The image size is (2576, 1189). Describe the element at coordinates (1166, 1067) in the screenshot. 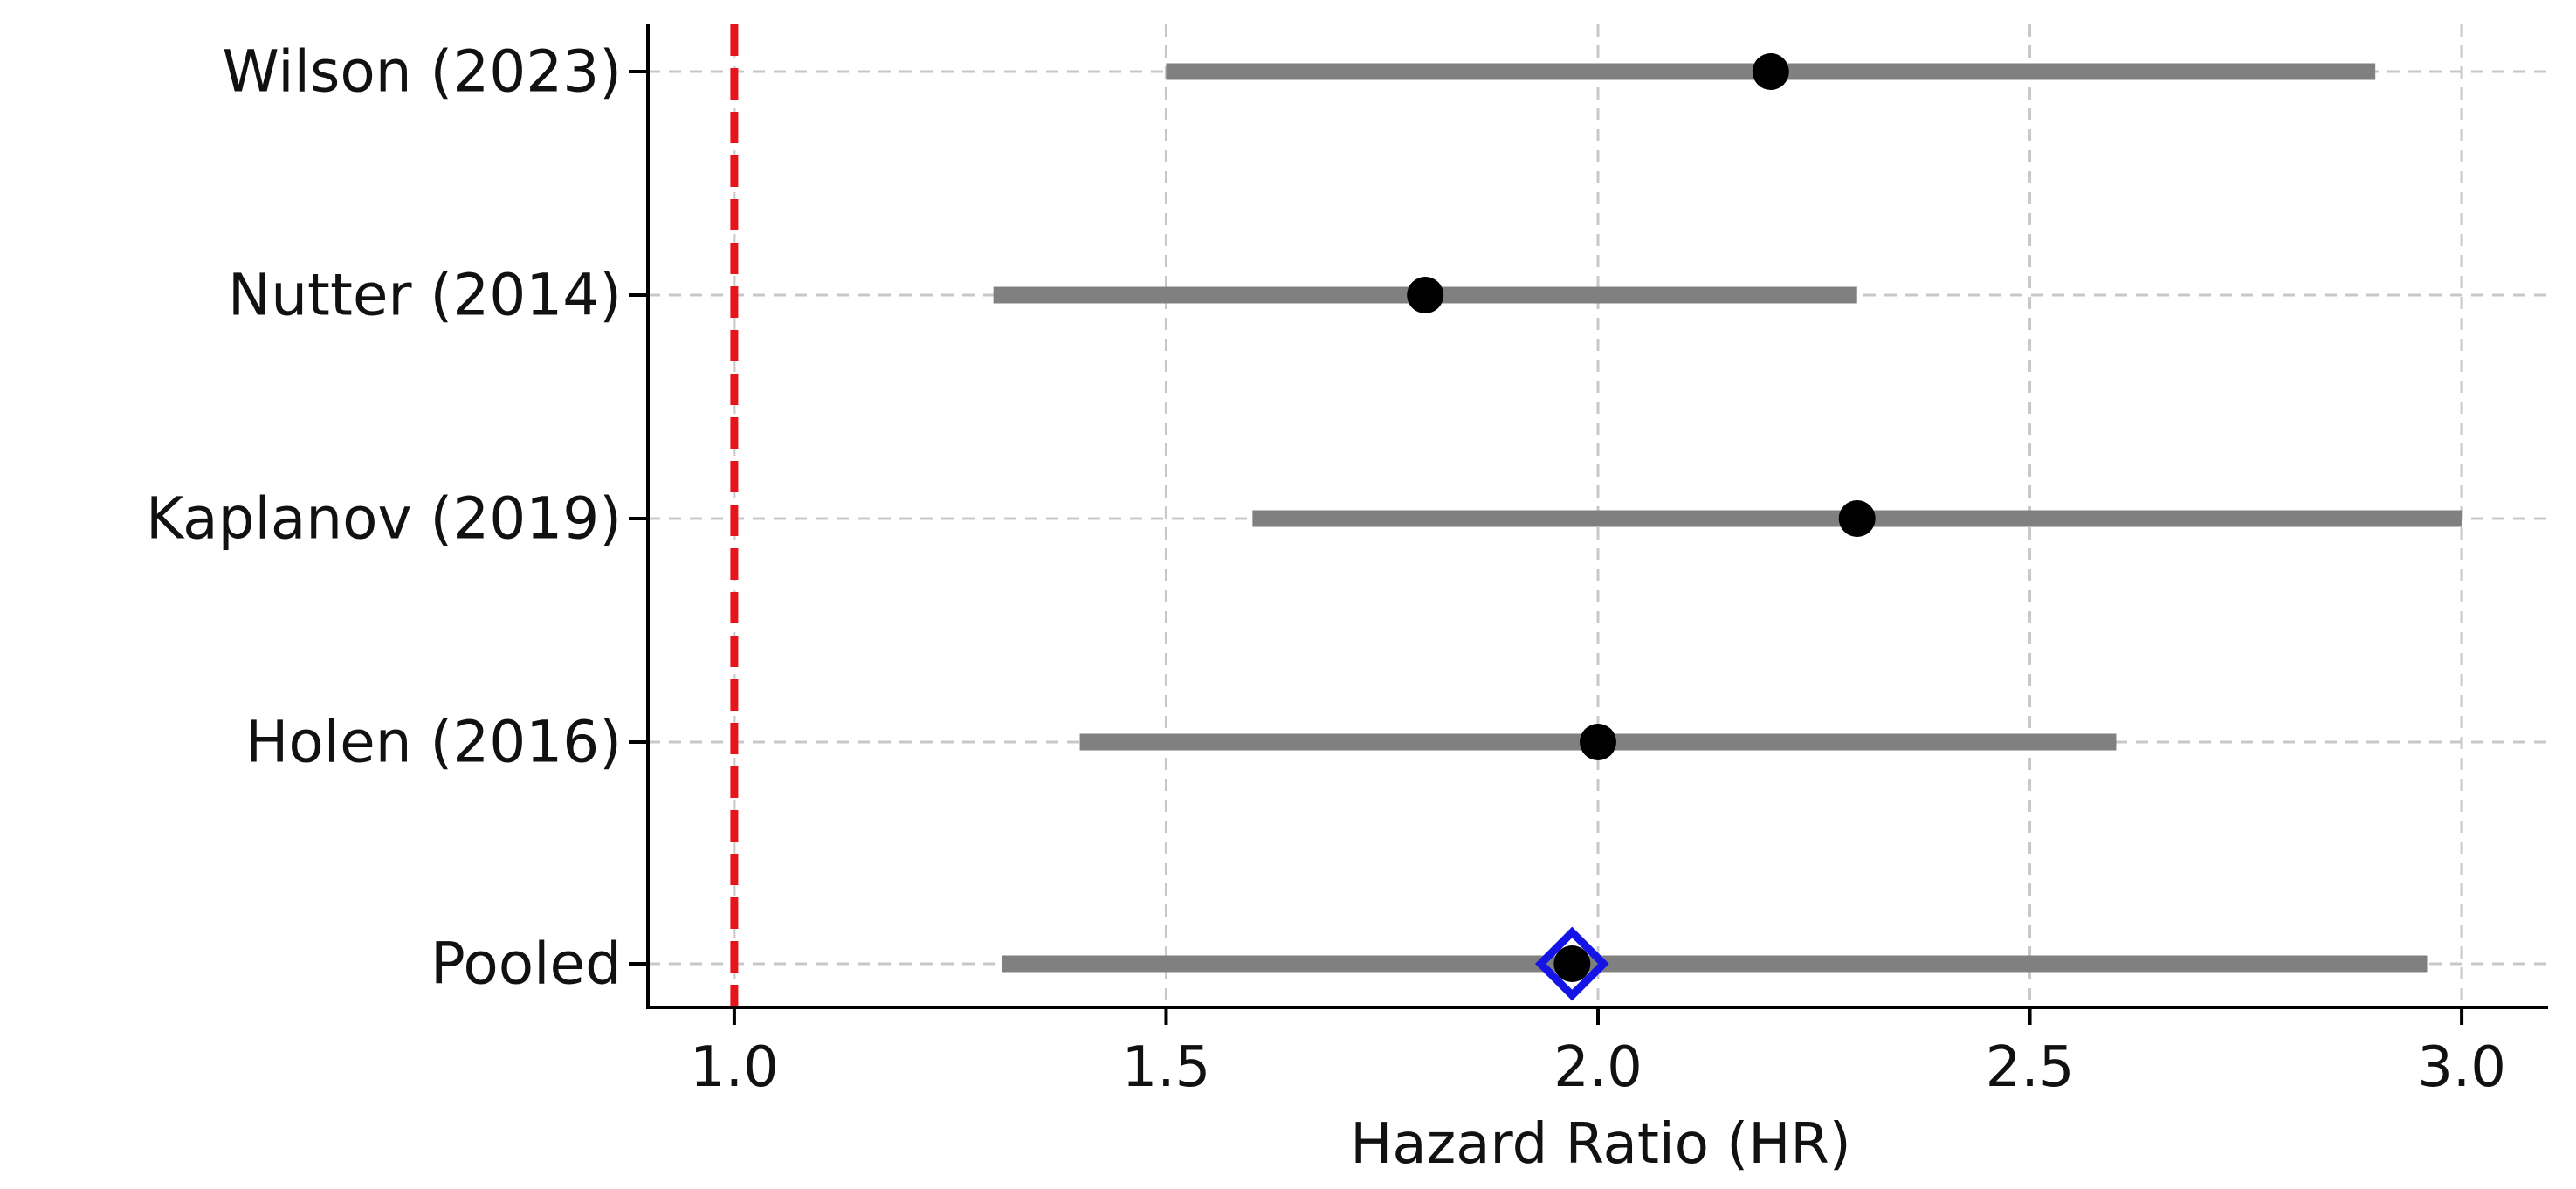

I see `x-tick-label: 1.5` at that location.